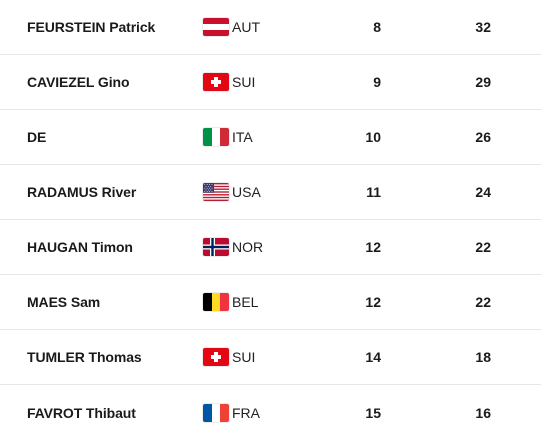 The height and width of the screenshot is (440, 541). What do you see at coordinates (483, 27) in the screenshot?
I see `points-value: 32` at bounding box center [483, 27].